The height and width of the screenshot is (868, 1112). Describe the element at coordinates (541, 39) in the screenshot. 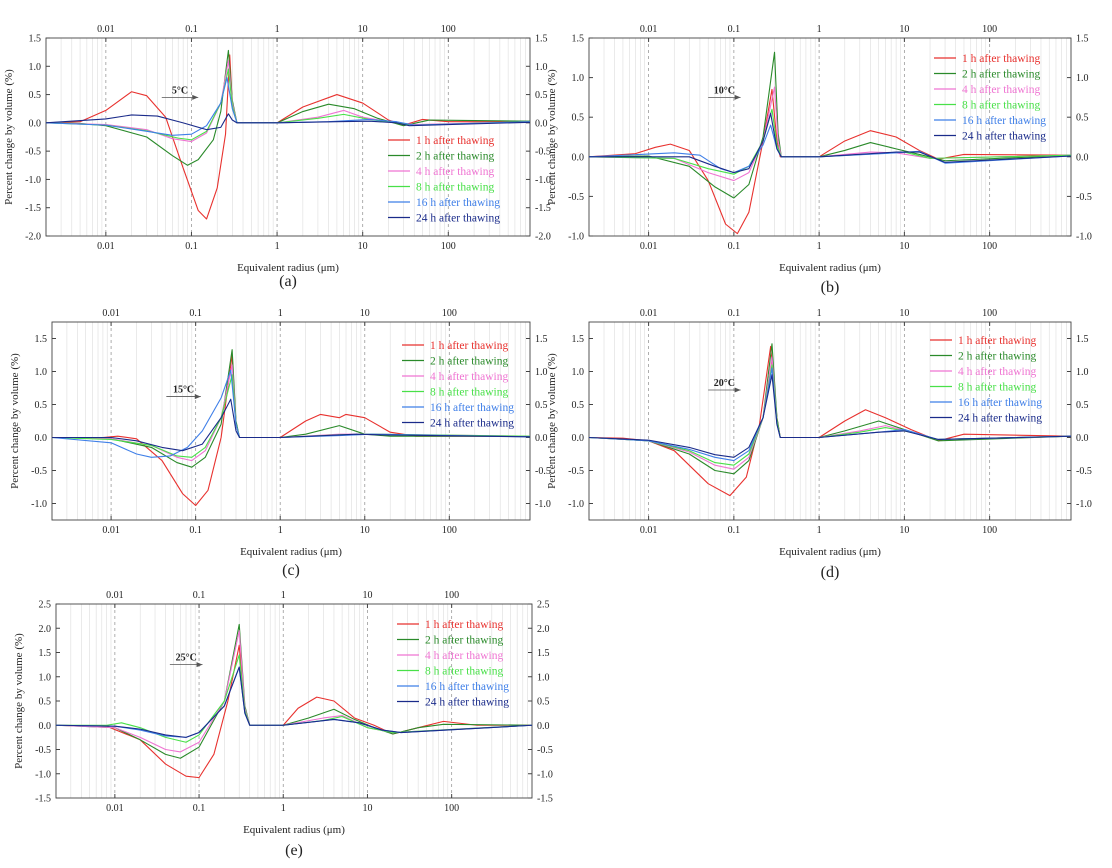

I see `y-tick-label-right: 1.5` at that location.